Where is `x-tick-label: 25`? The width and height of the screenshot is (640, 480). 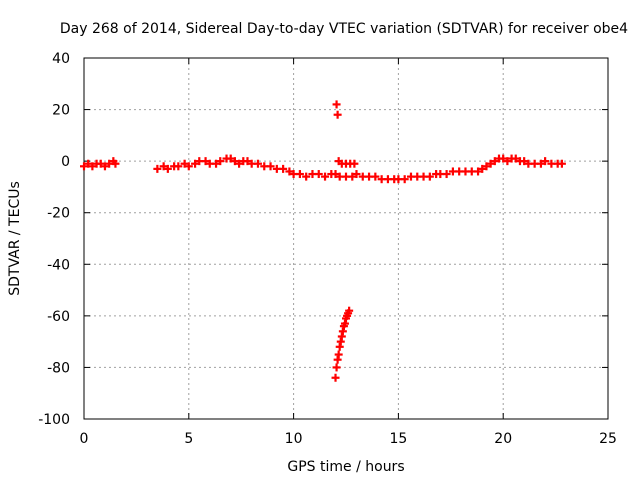 x-tick-label: 25 is located at coordinates (608, 439).